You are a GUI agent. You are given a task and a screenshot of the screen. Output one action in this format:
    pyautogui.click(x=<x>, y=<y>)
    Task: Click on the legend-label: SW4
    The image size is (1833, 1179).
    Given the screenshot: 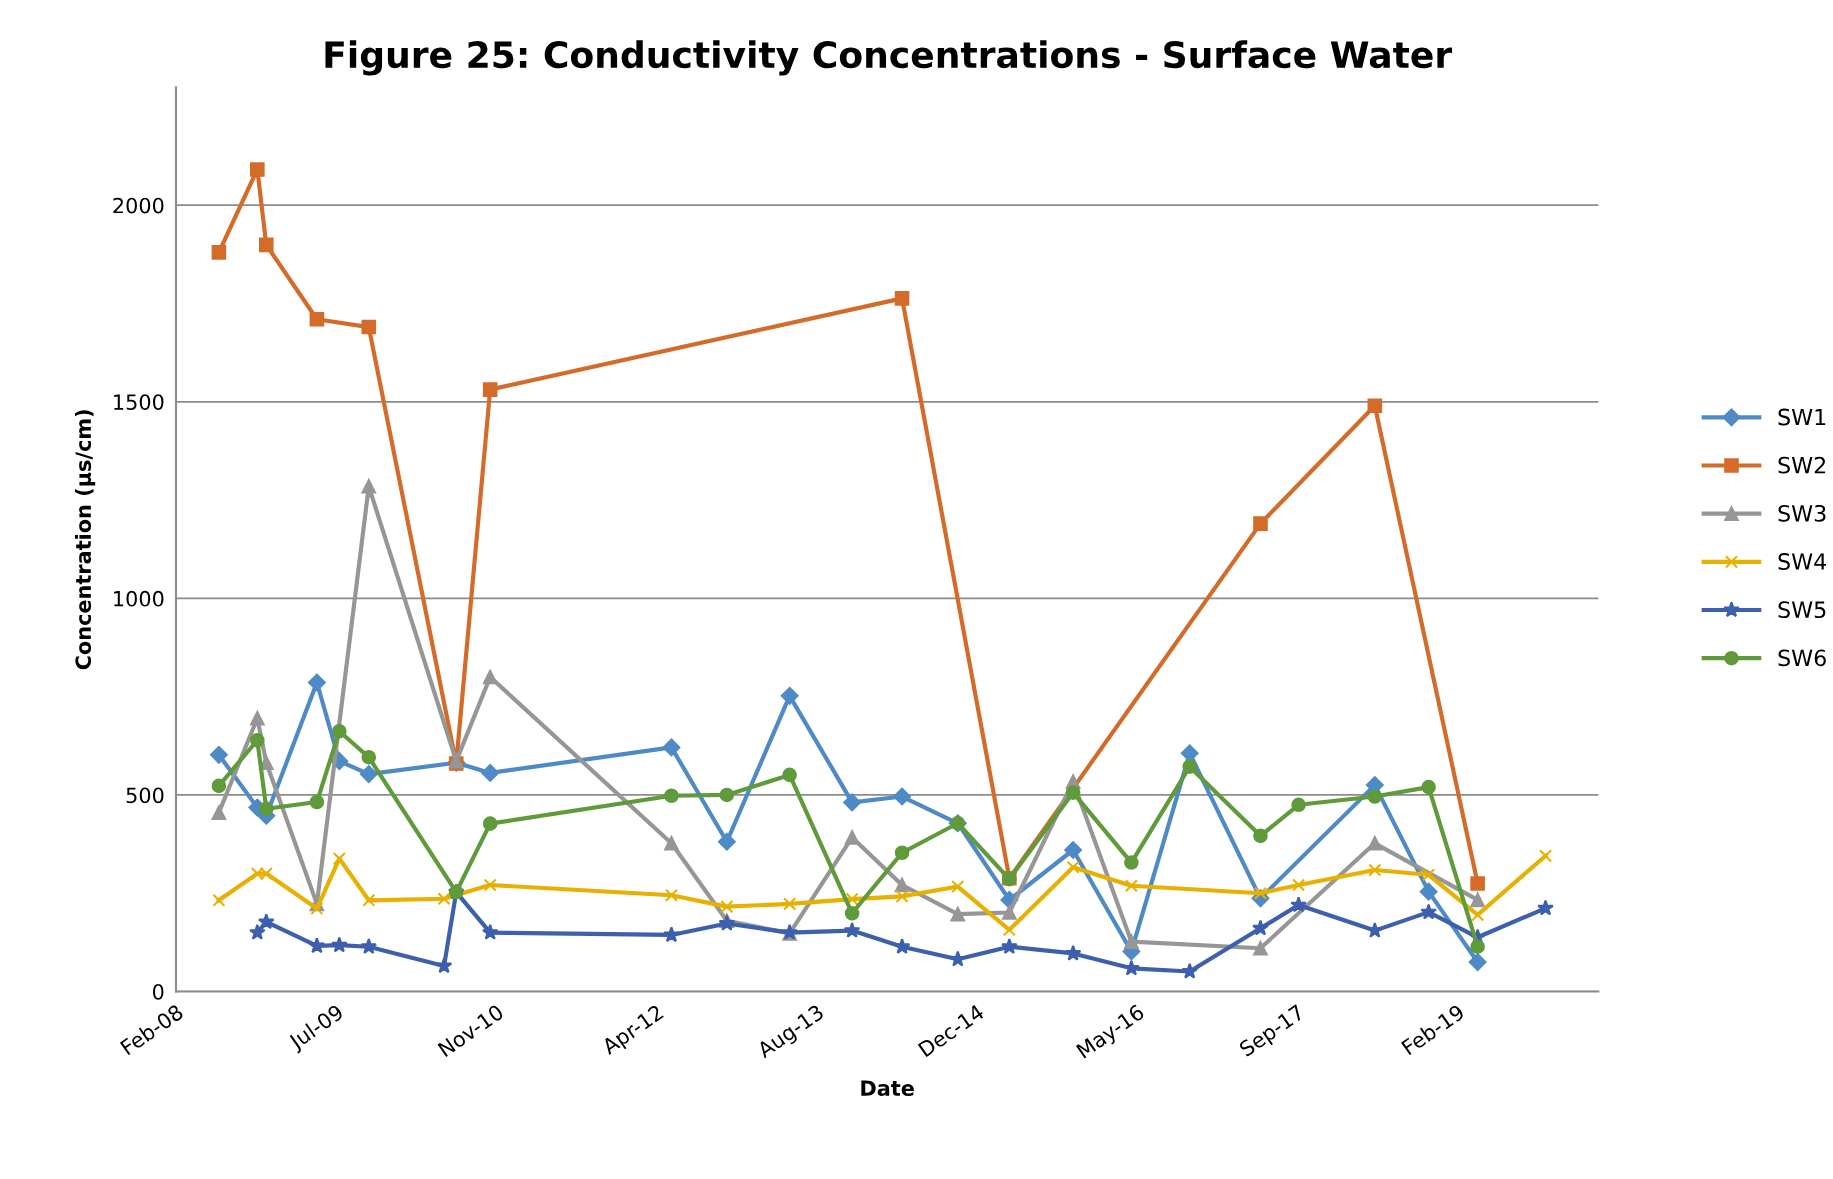 What is the action you would take?
    pyautogui.click(x=1802, y=561)
    